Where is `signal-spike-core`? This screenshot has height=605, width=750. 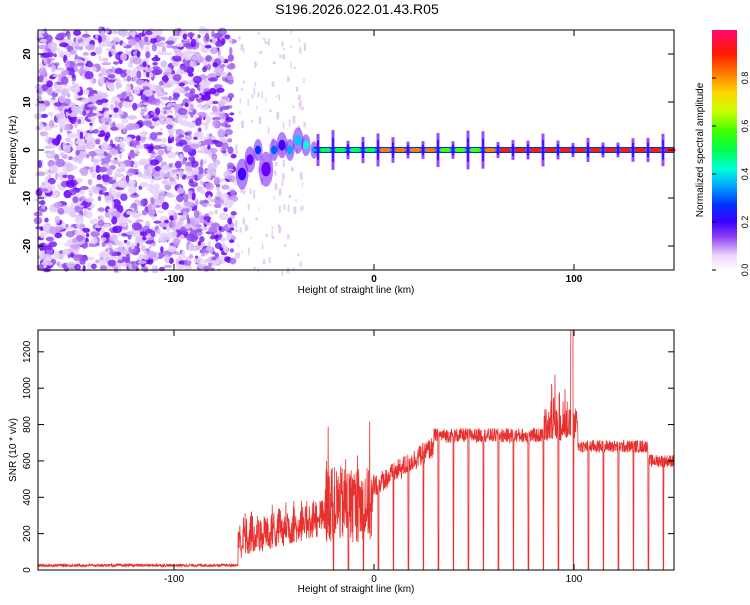
signal-spike-core is located at coordinates (438, 150).